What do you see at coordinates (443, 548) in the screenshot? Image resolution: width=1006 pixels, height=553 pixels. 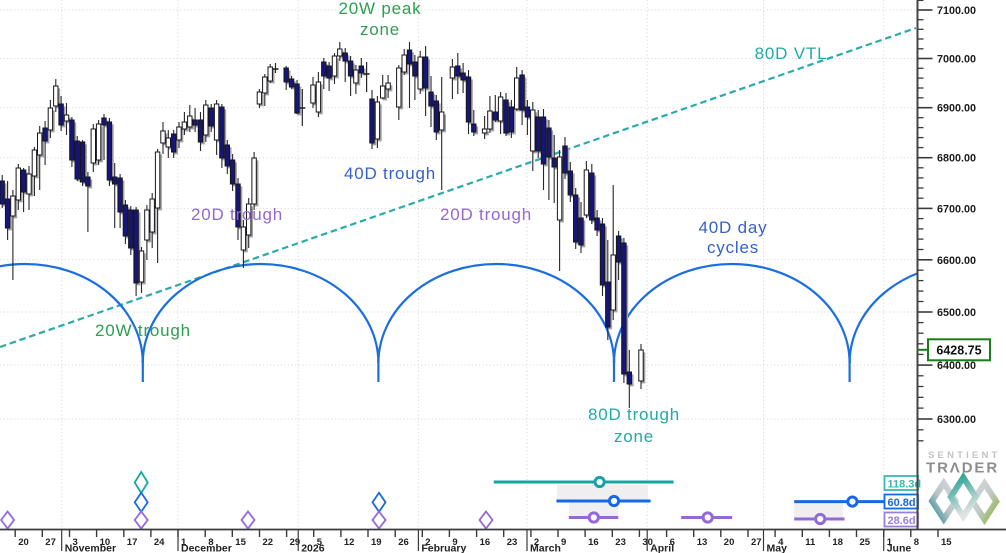 I see `svg-text: February` at bounding box center [443, 548].